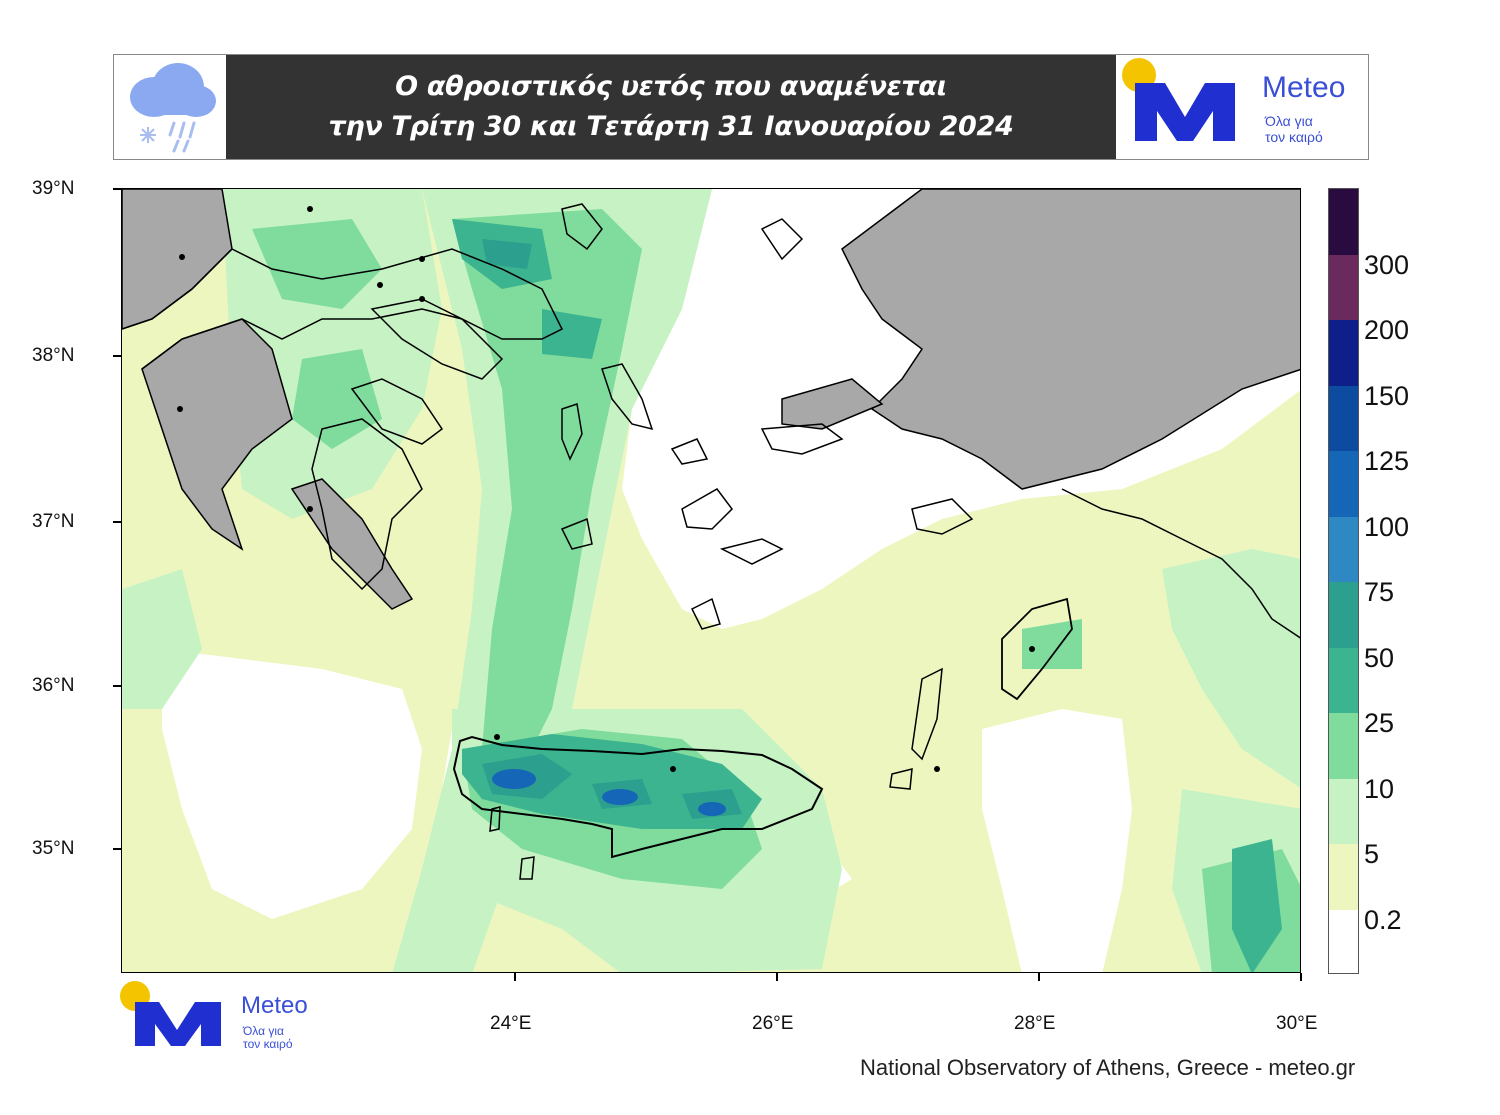 This screenshot has height=1115, width=1500. I want to click on logo-tagline-2-bottom: τον καιρό, so click(268, 1044).